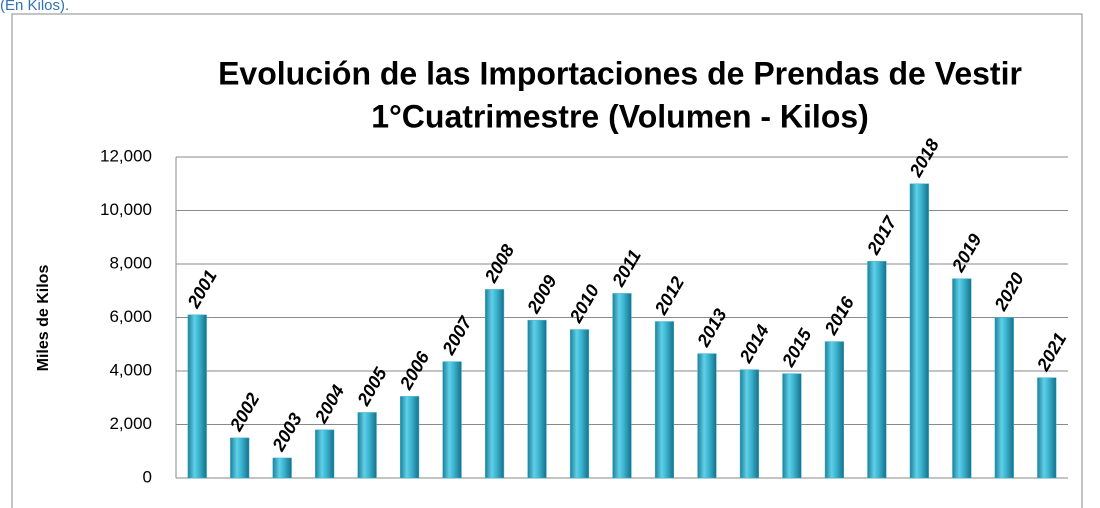  I want to click on y-tick-label: 8,000, so click(130, 262).